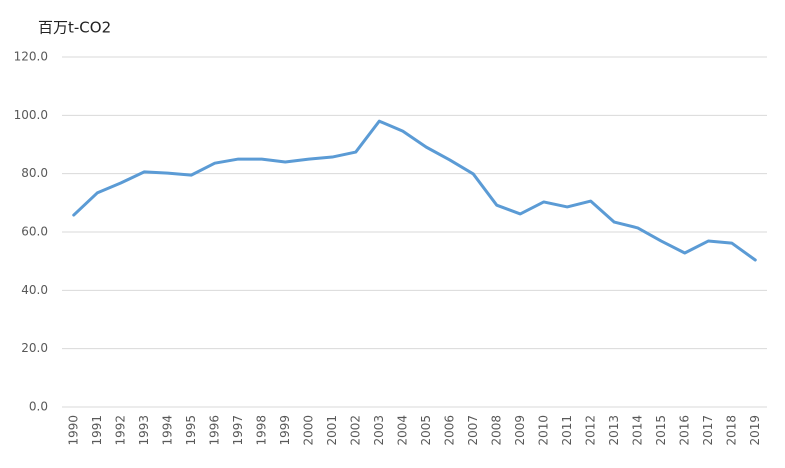 This screenshot has width=785, height=468. I want to click on x-tick-label: 2002, so click(355, 430).